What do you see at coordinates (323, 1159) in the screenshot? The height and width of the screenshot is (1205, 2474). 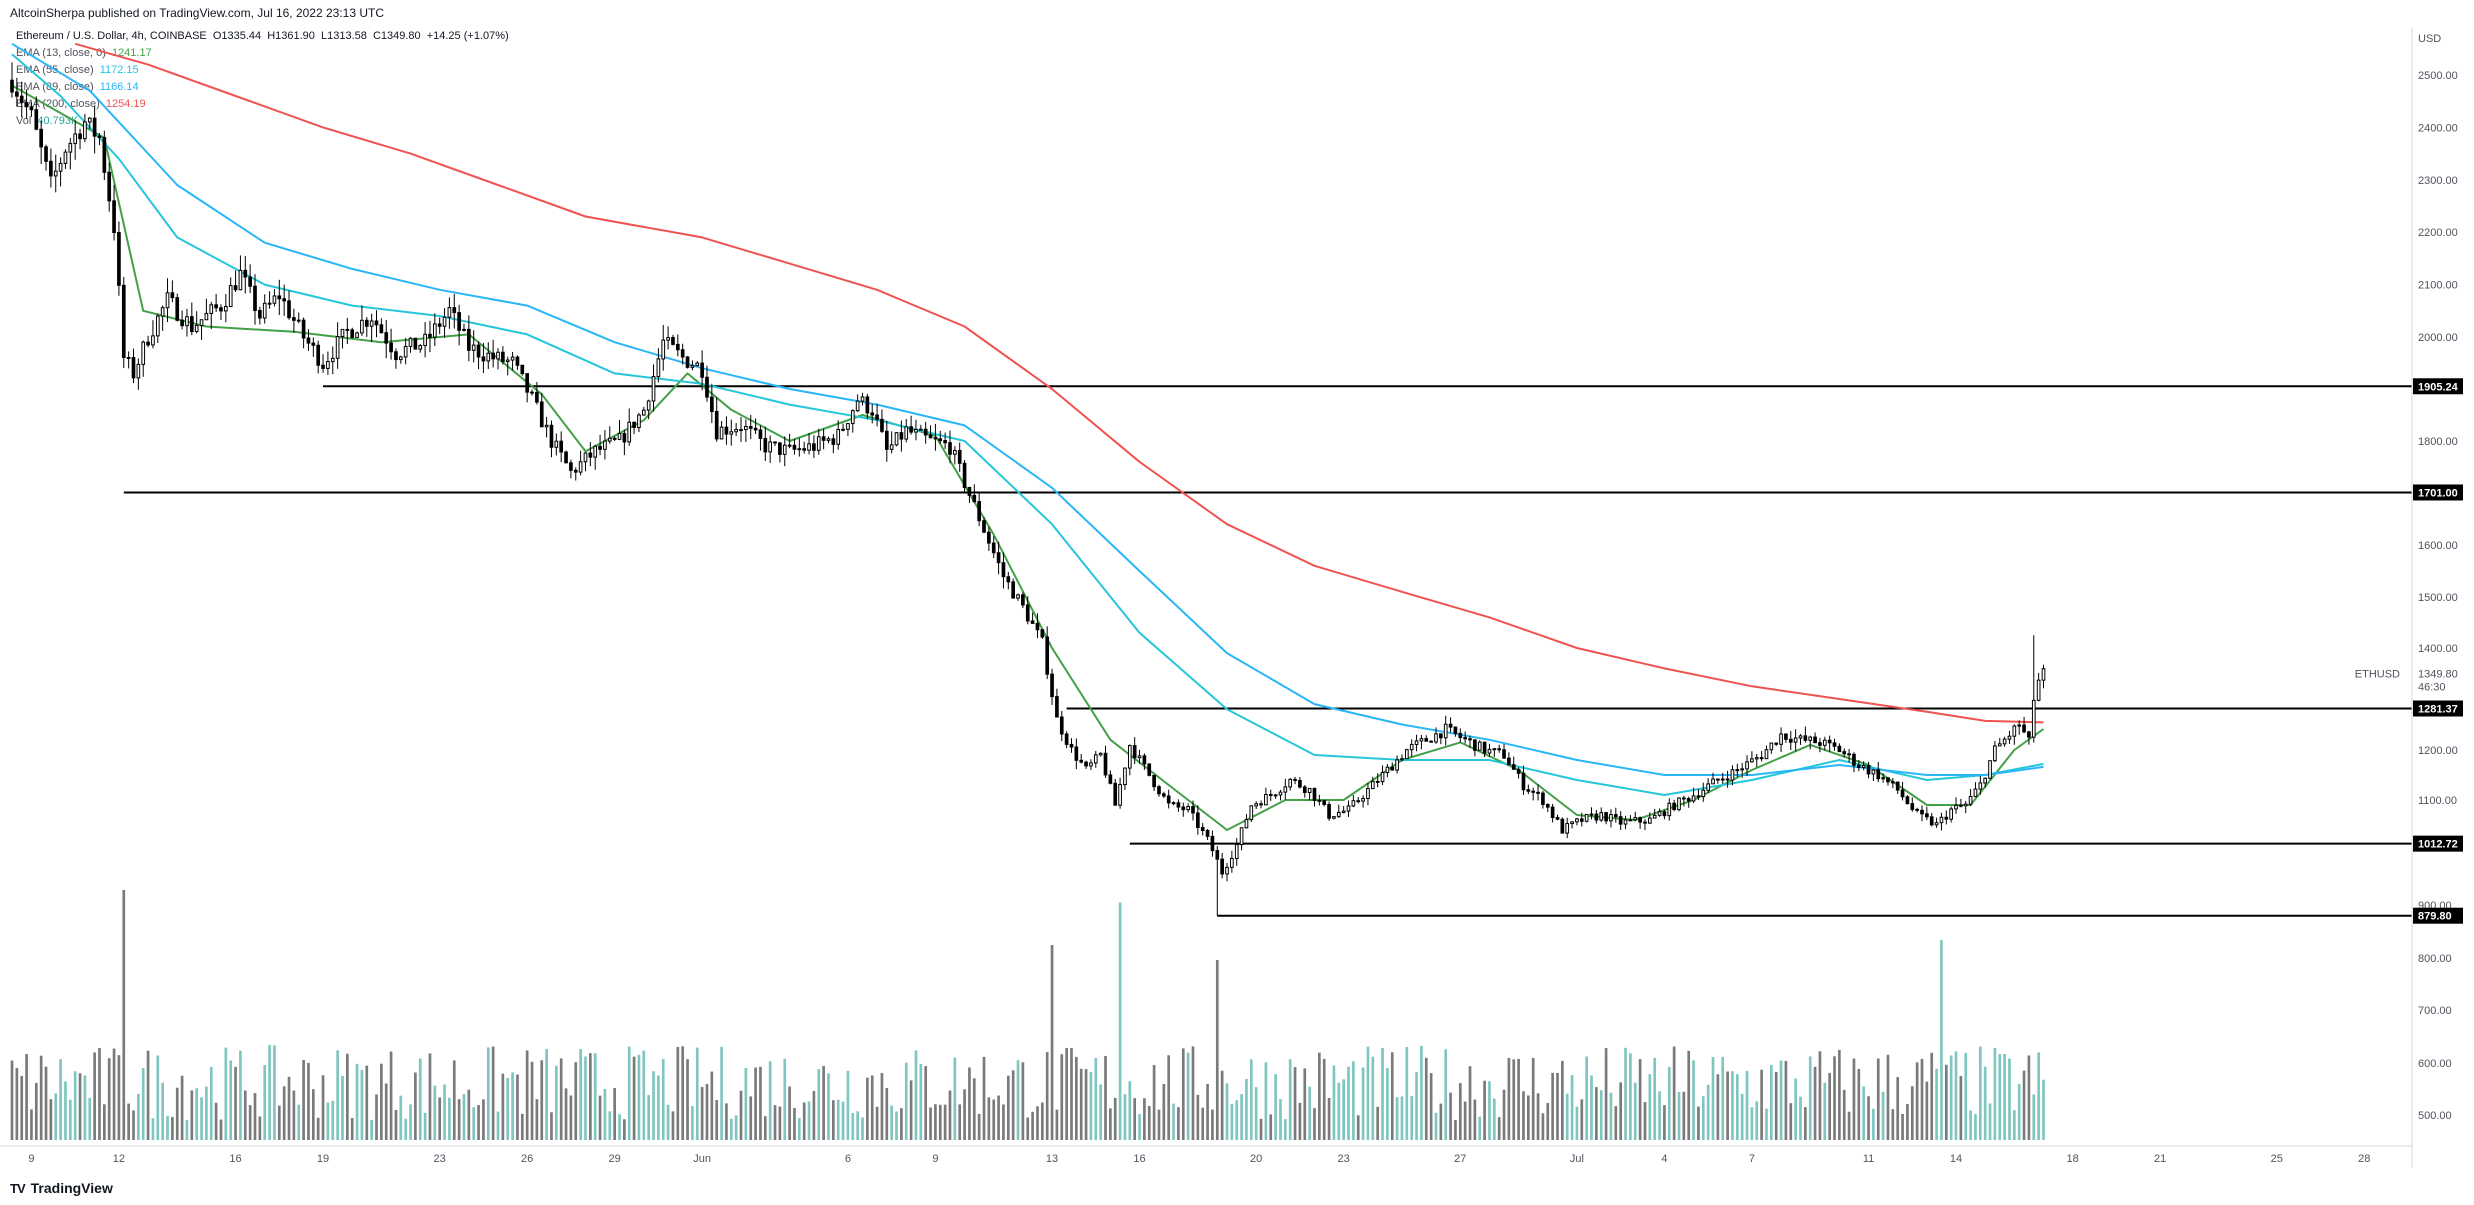 I see `time-tick-label: 19` at bounding box center [323, 1159].